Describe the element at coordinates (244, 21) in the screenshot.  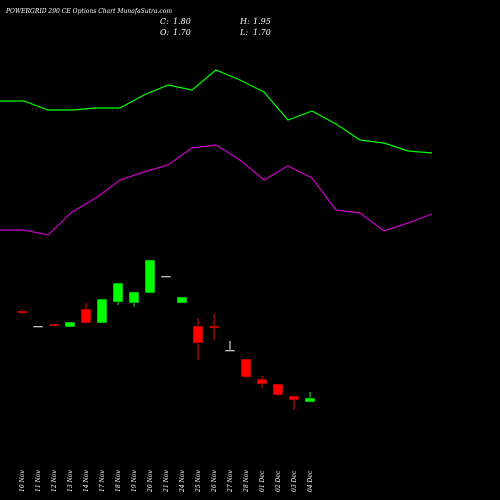
I see `quote-label: H:` at that location.